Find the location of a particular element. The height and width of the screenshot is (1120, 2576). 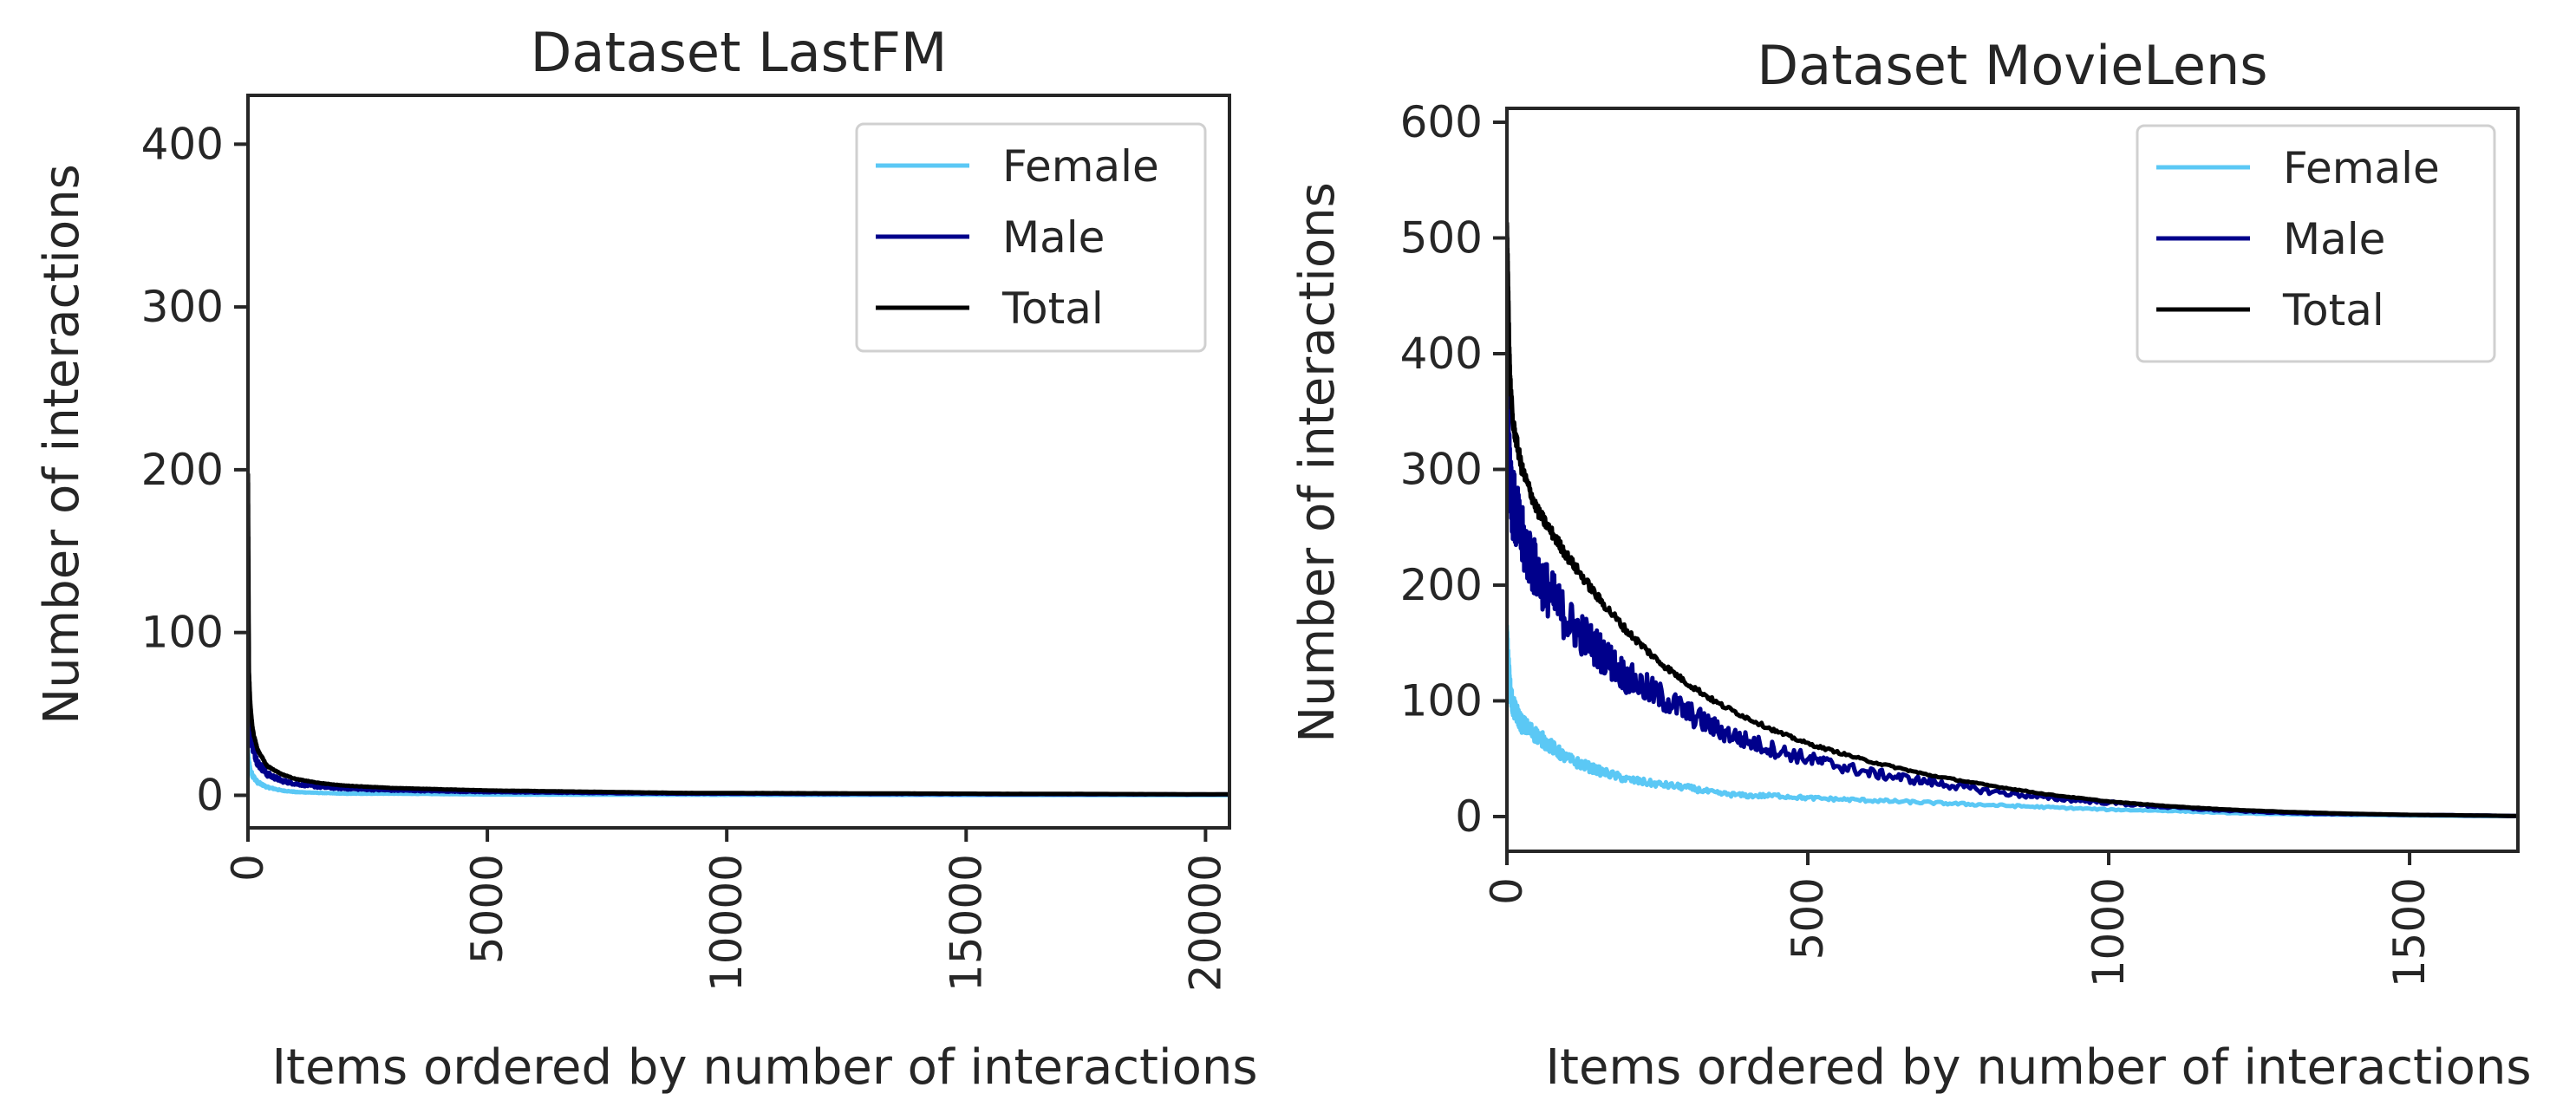

x-tick-label: 1000 is located at coordinates (2109, 932).